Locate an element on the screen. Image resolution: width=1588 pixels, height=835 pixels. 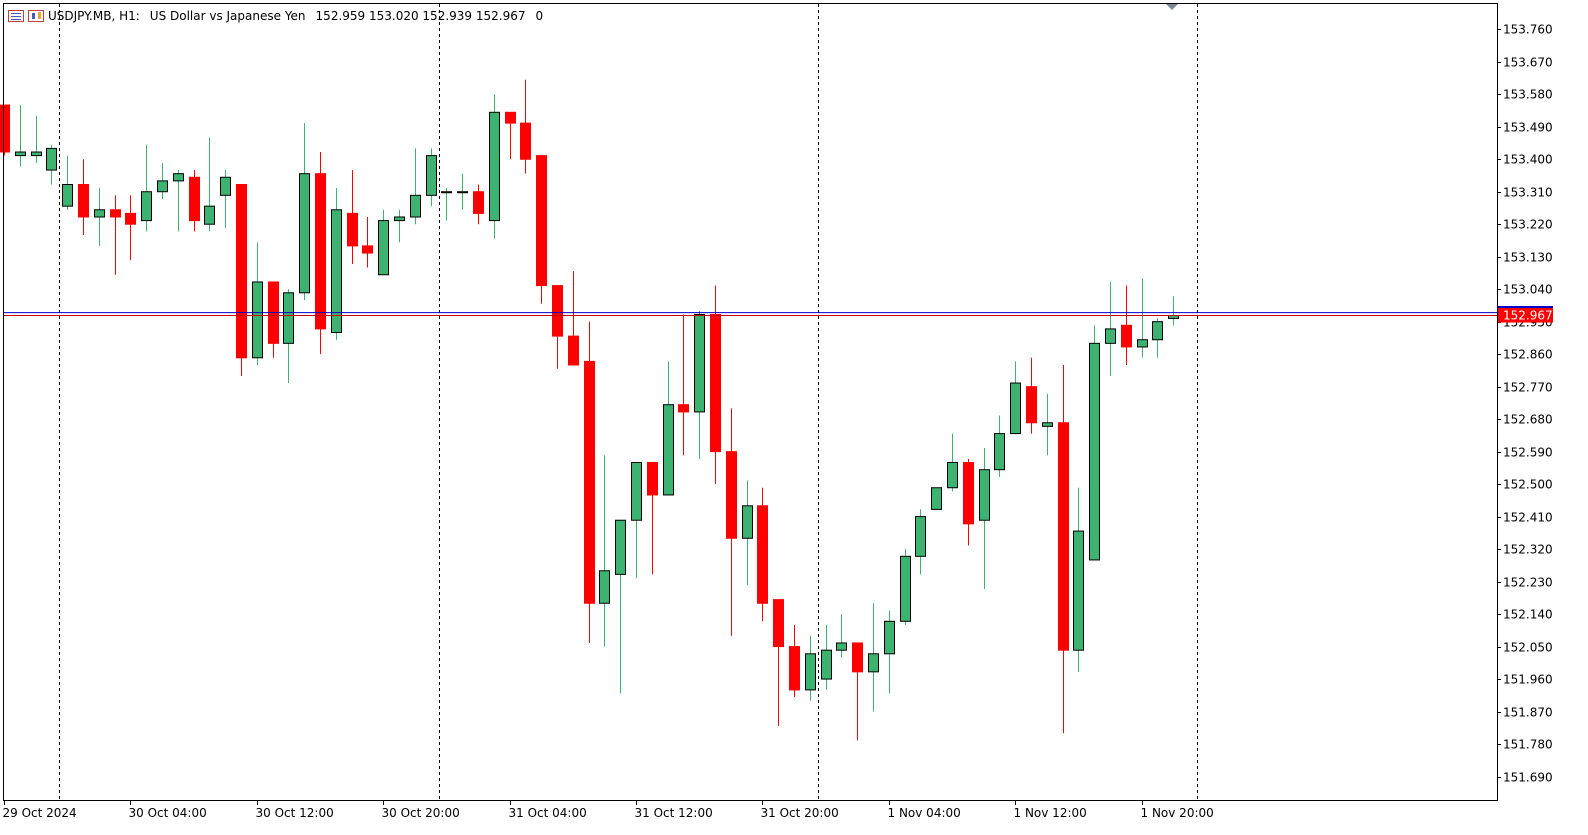
price-tick-label: 153.040 is located at coordinates (1528, 290).